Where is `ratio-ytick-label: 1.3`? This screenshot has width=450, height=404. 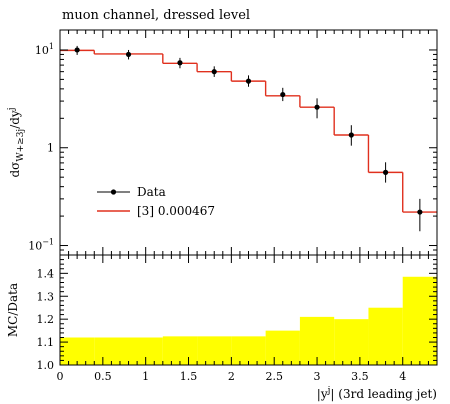 ratio-ytick-label: 1.3 is located at coordinates (46, 296).